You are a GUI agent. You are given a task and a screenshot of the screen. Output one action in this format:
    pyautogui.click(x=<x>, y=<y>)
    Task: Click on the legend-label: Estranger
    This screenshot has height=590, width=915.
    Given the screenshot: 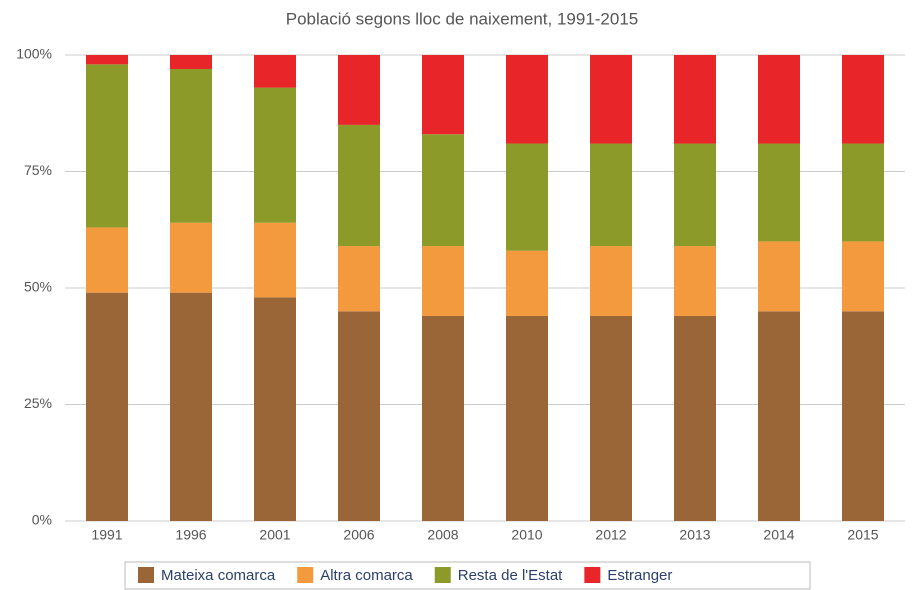 What is the action you would take?
    pyautogui.click(x=639, y=575)
    